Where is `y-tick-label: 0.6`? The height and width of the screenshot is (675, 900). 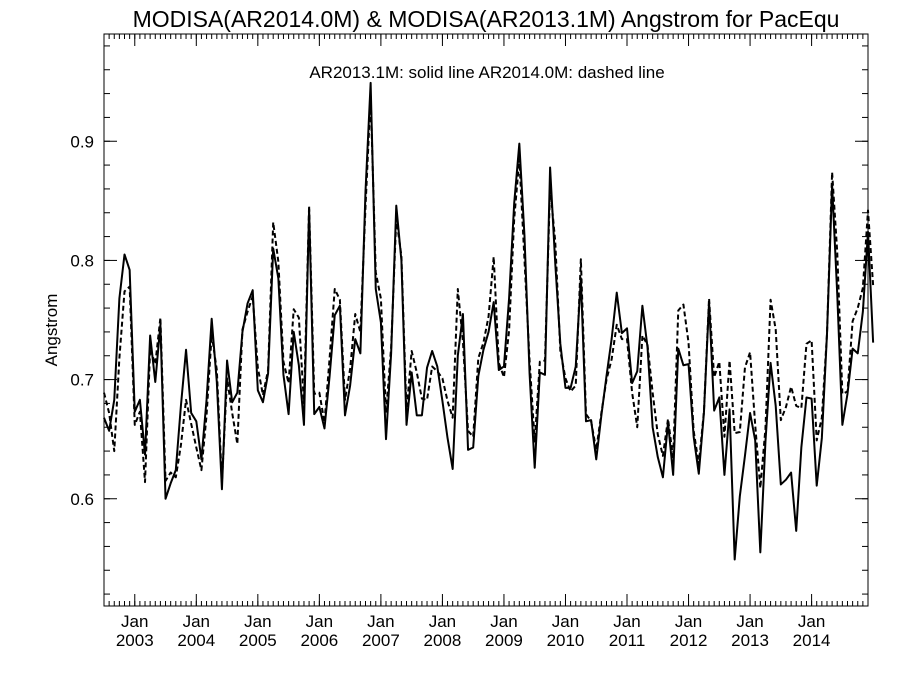 y-tick-label: 0.6 is located at coordinates (82, 499).